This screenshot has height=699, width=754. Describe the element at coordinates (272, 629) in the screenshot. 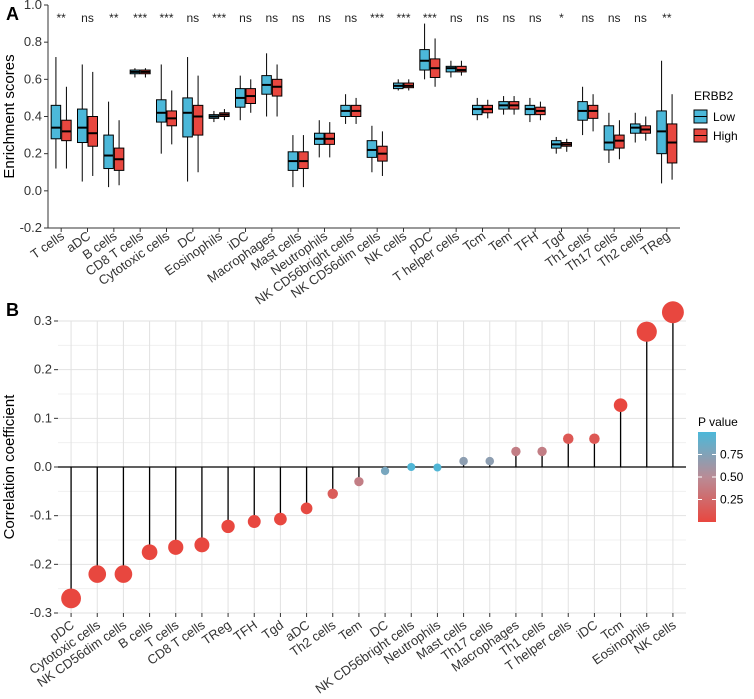

I see `x-tick-label: Tgd` at that location.